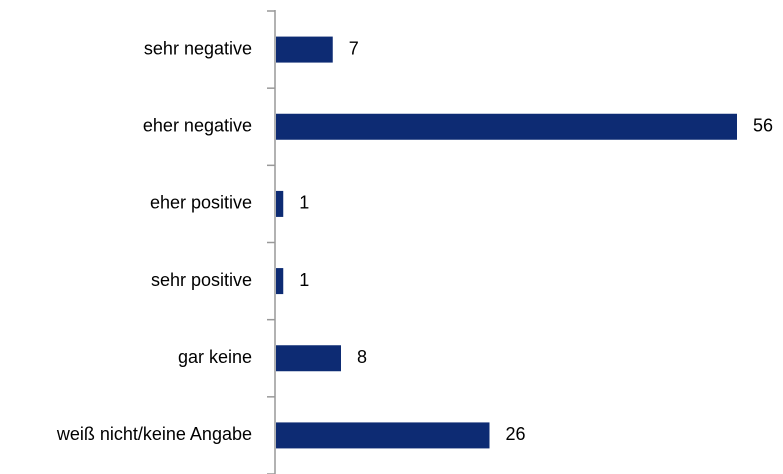 The height and width of the screenshot is (474, 783). Describe the element at coordinates (198, 48) in the screenshot. I see `category-label: sehr negative` at that location.